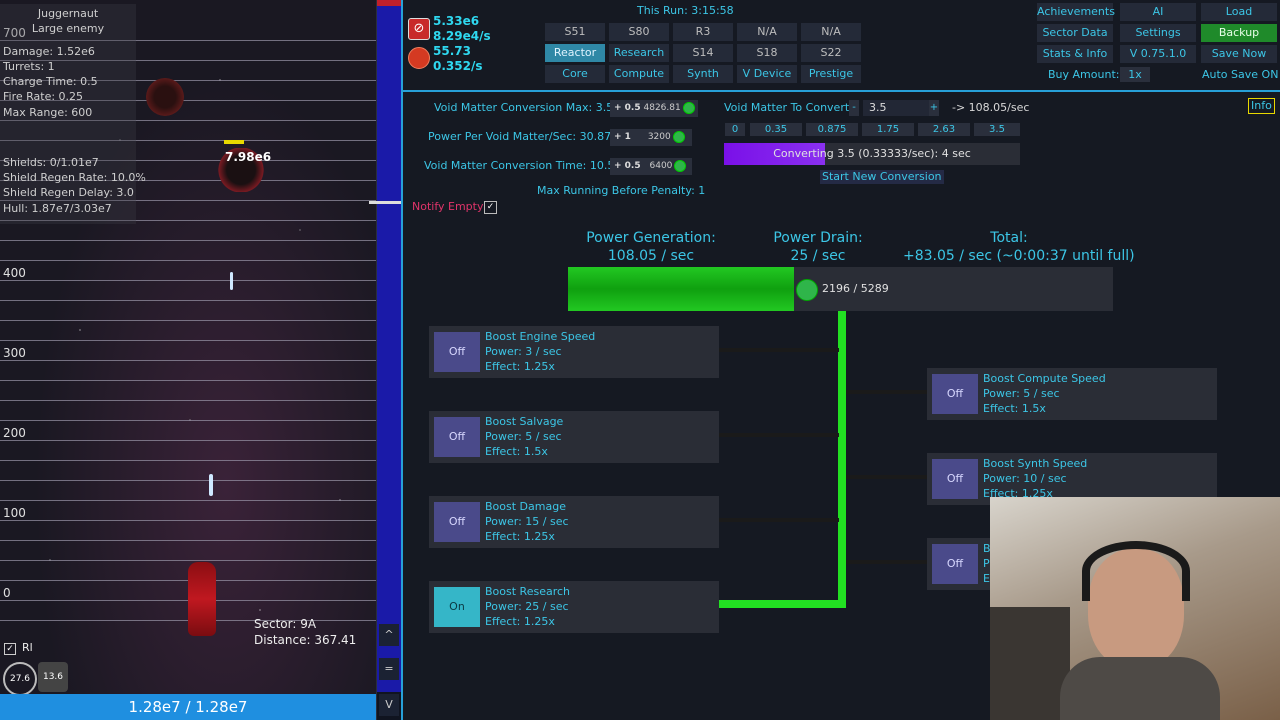  Describe the element at coordinates (1239, 33) in the screenshot. I see `backup-button: Backup` at that location.